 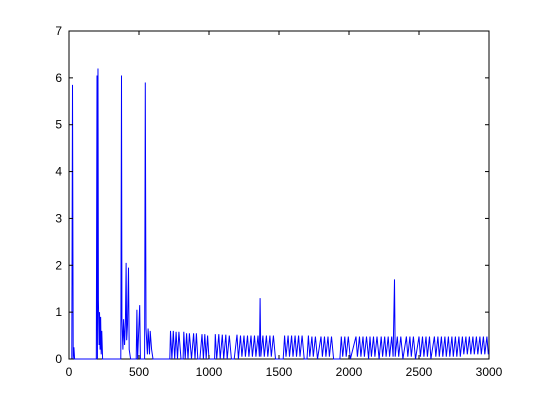 What do you see at coordinates (489, 372) in the screenshot?
I see `x-tick-label: 3000` at bounding box center [489, 372].